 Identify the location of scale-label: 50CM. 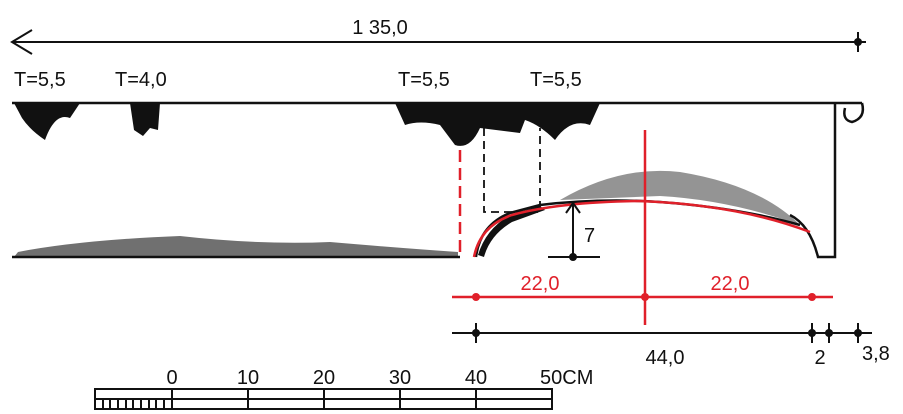
(566, 378).